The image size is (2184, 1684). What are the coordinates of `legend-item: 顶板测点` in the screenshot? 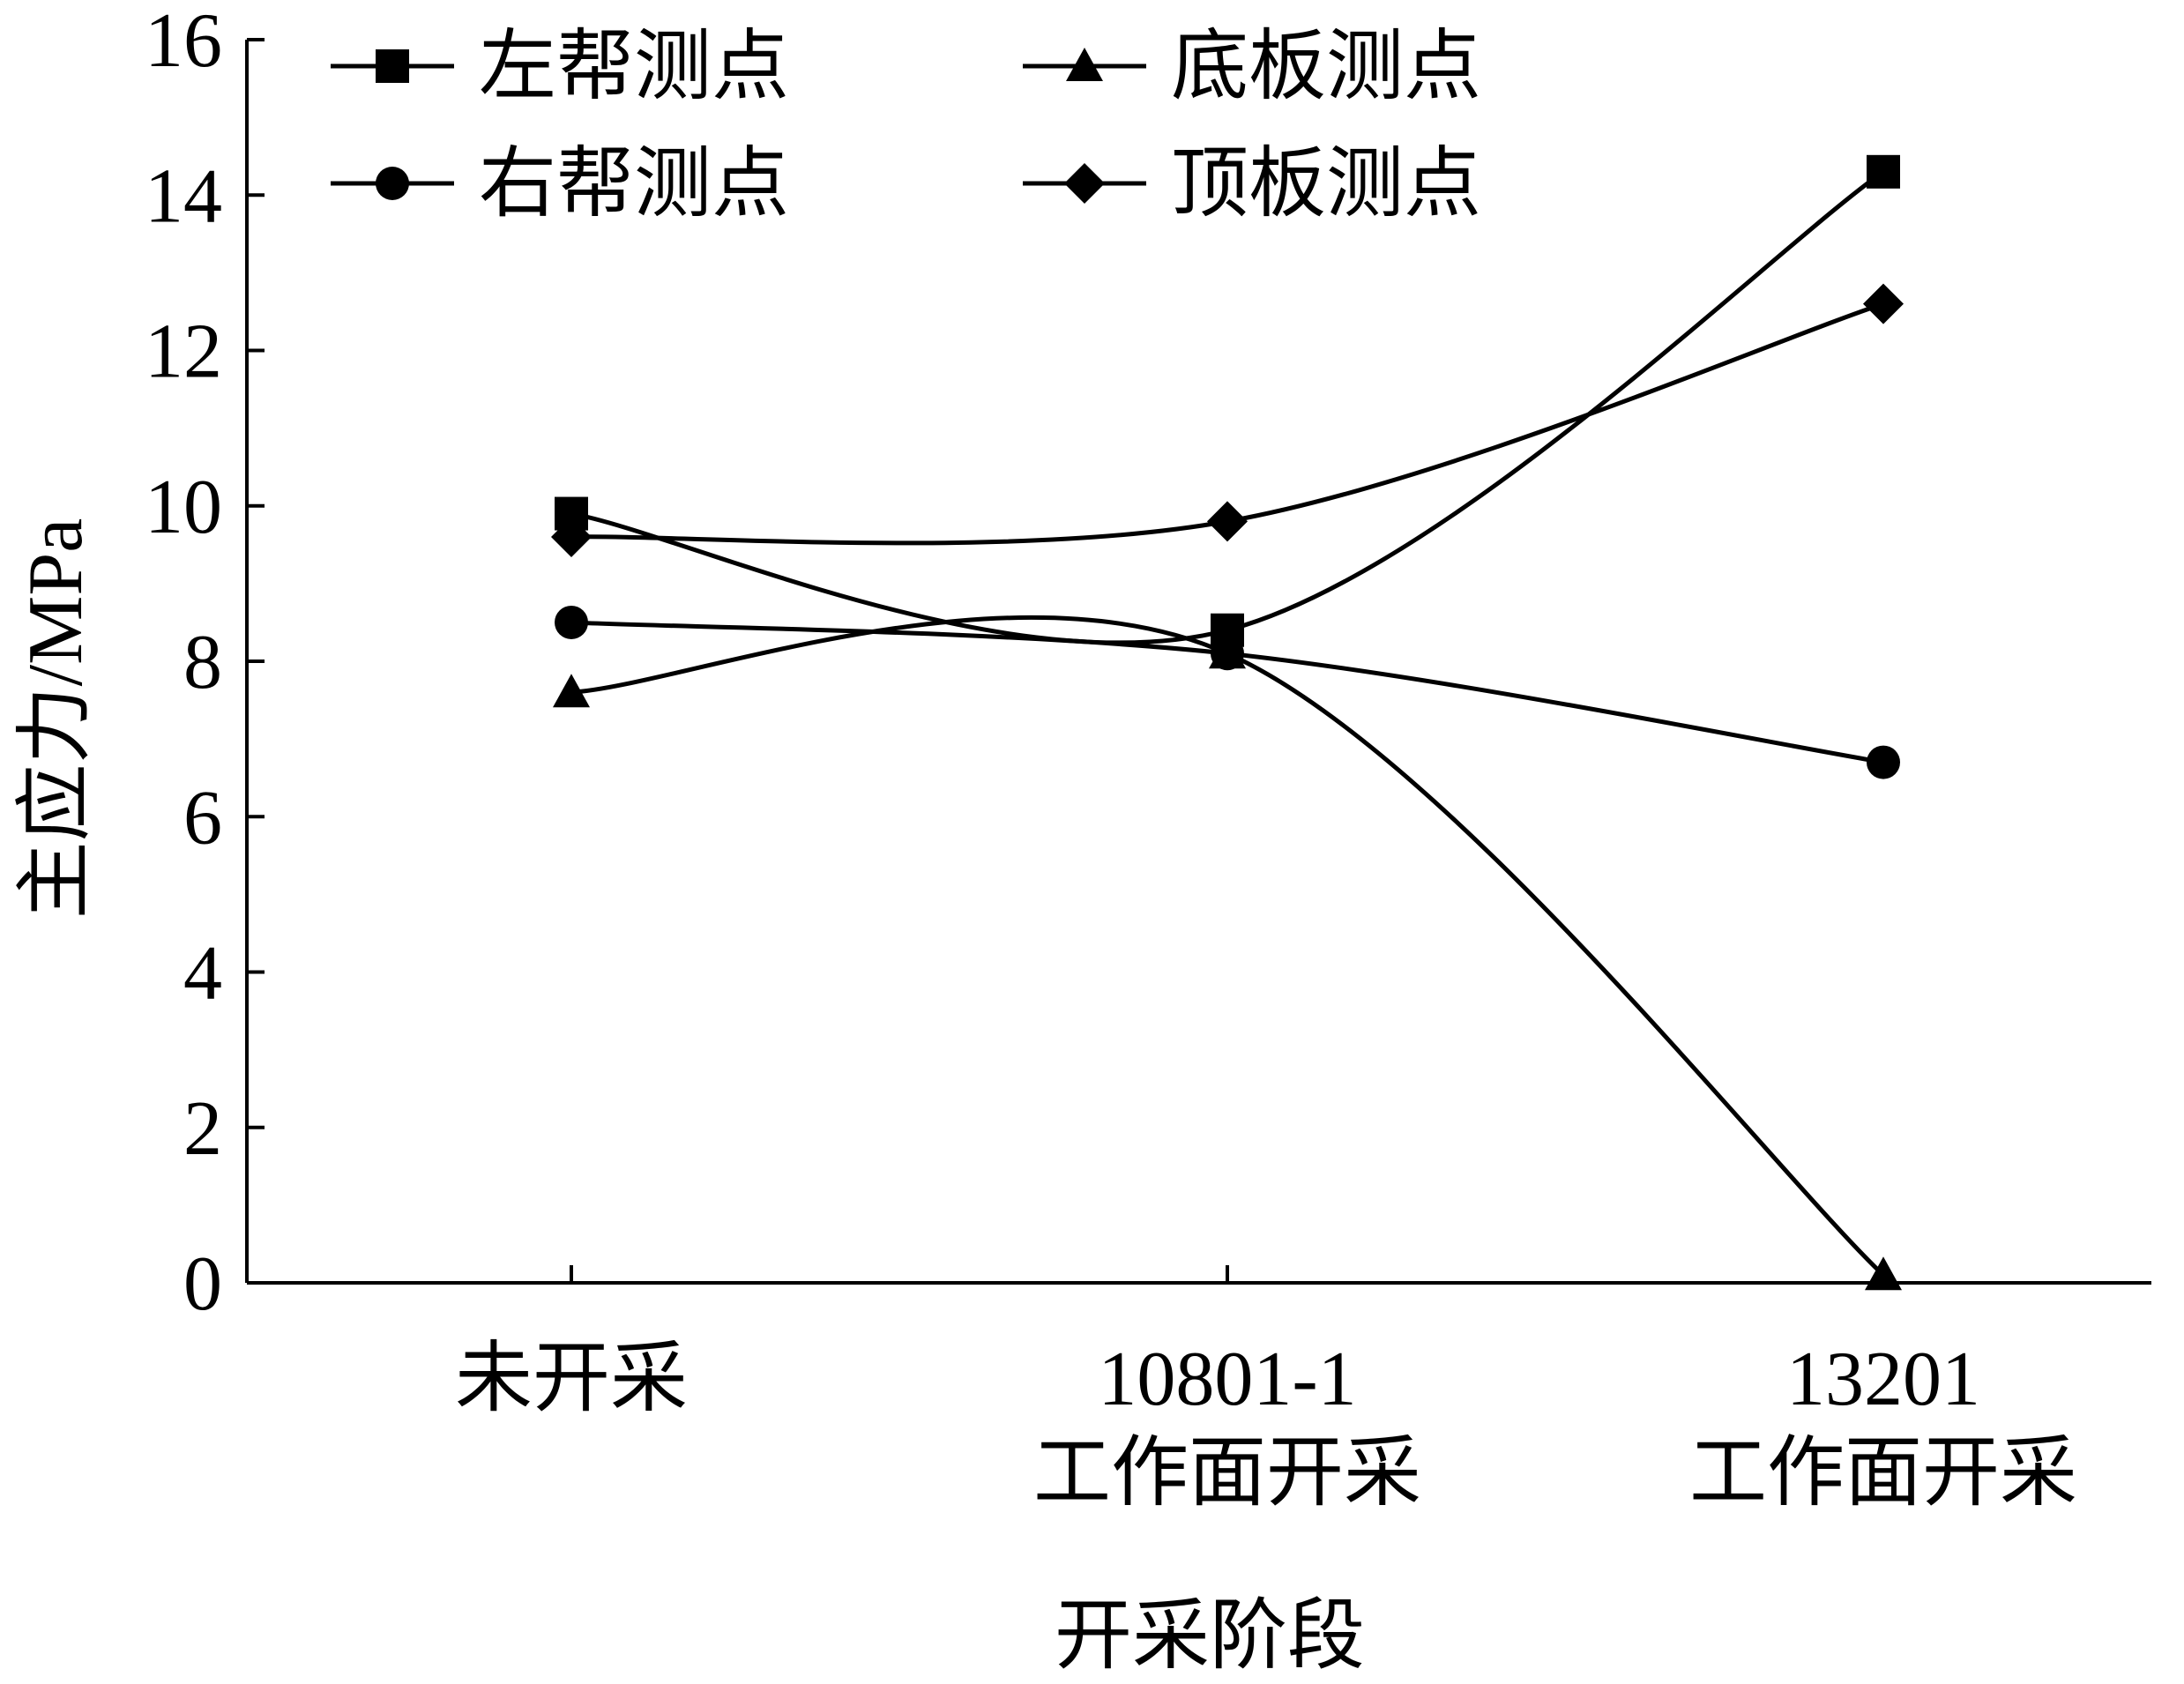 It's located at (1252, 184).